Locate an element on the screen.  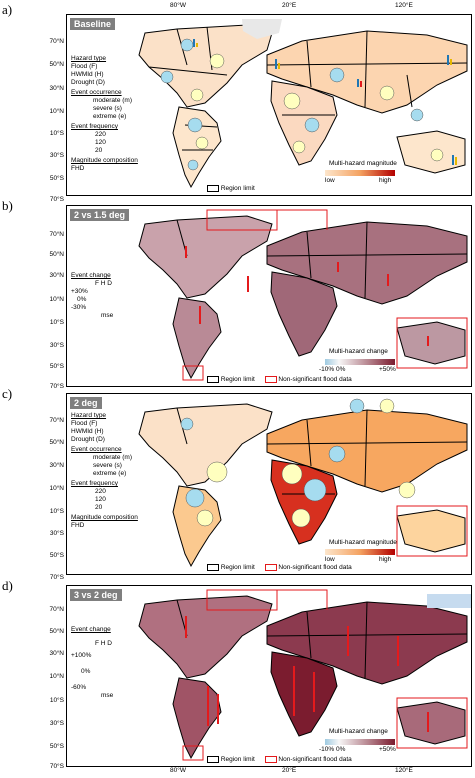
legend-drought-c: Drought (D) is located at coordinates (88, 439).